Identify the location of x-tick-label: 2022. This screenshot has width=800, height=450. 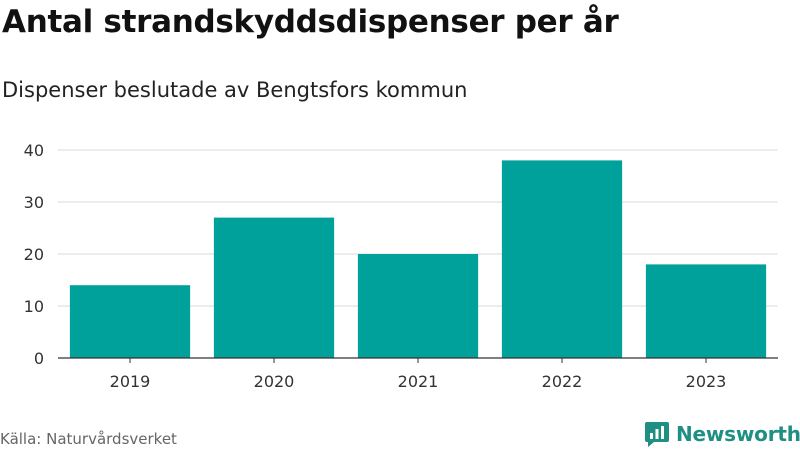
(562, 381).